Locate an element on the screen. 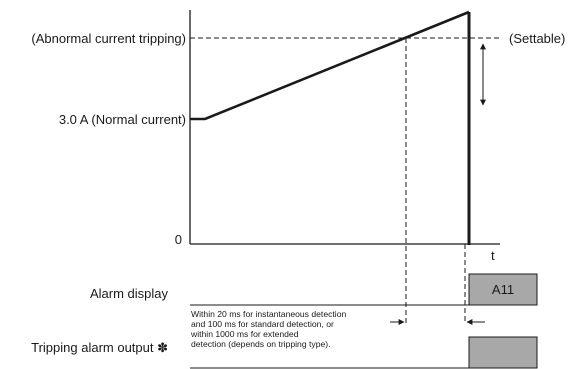  t-axis-label: t is located at coordinates (493, 255).